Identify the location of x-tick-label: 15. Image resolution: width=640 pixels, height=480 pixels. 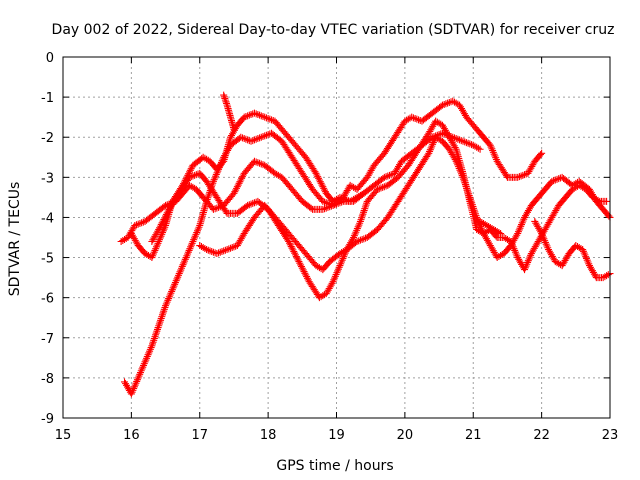
(63, 435).